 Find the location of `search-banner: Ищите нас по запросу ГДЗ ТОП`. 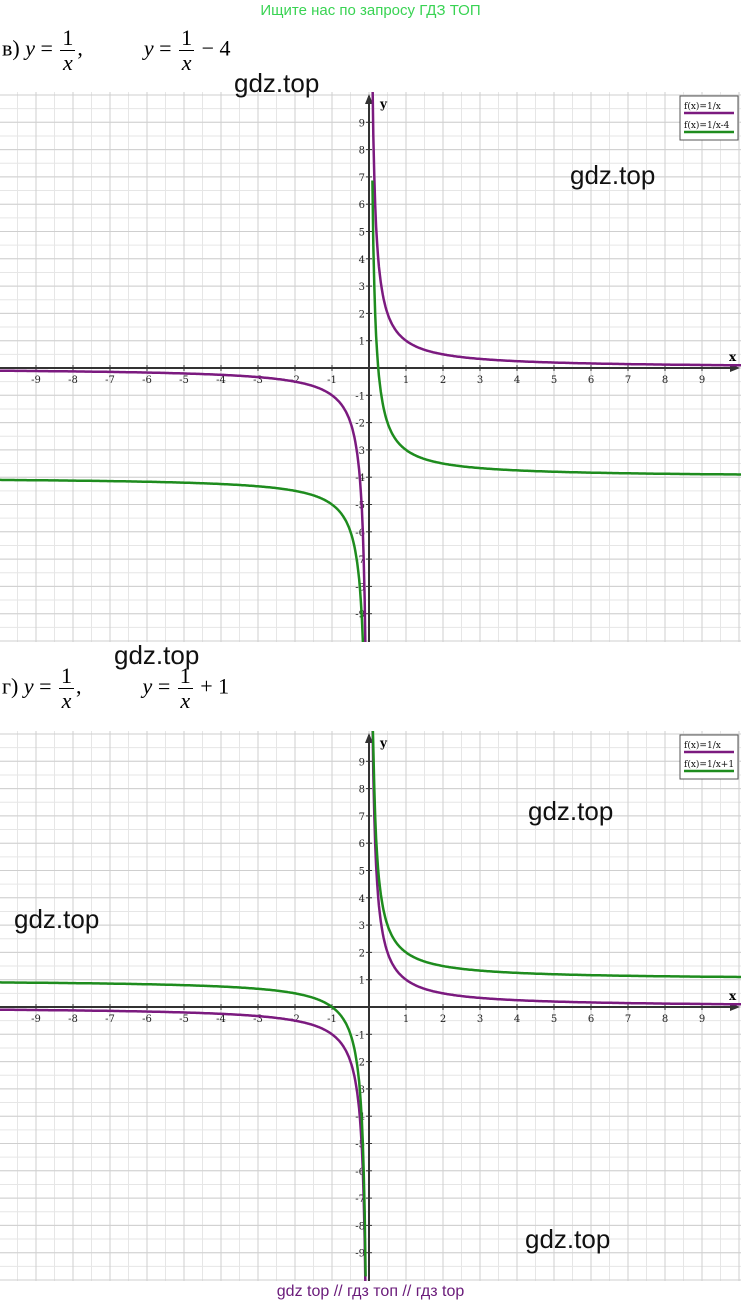

search-banner: Ищите нас по запросу ГДЗ ТОП is located at coordinates (370, 10).